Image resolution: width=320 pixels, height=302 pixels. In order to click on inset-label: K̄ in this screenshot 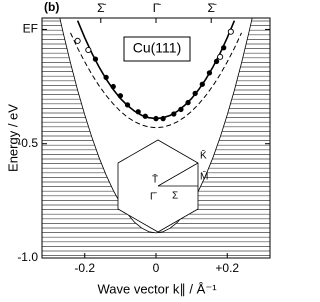, I will do `click(203, 155)`.